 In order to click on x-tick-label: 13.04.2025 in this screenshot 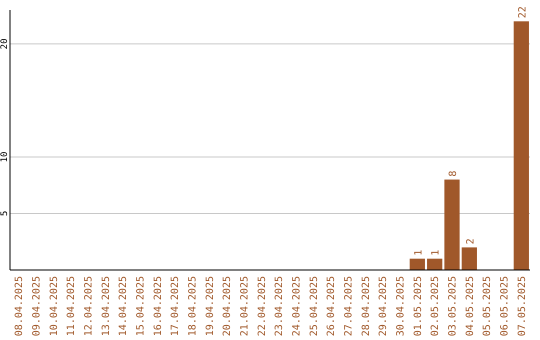, I will do `click(106, 306)`.